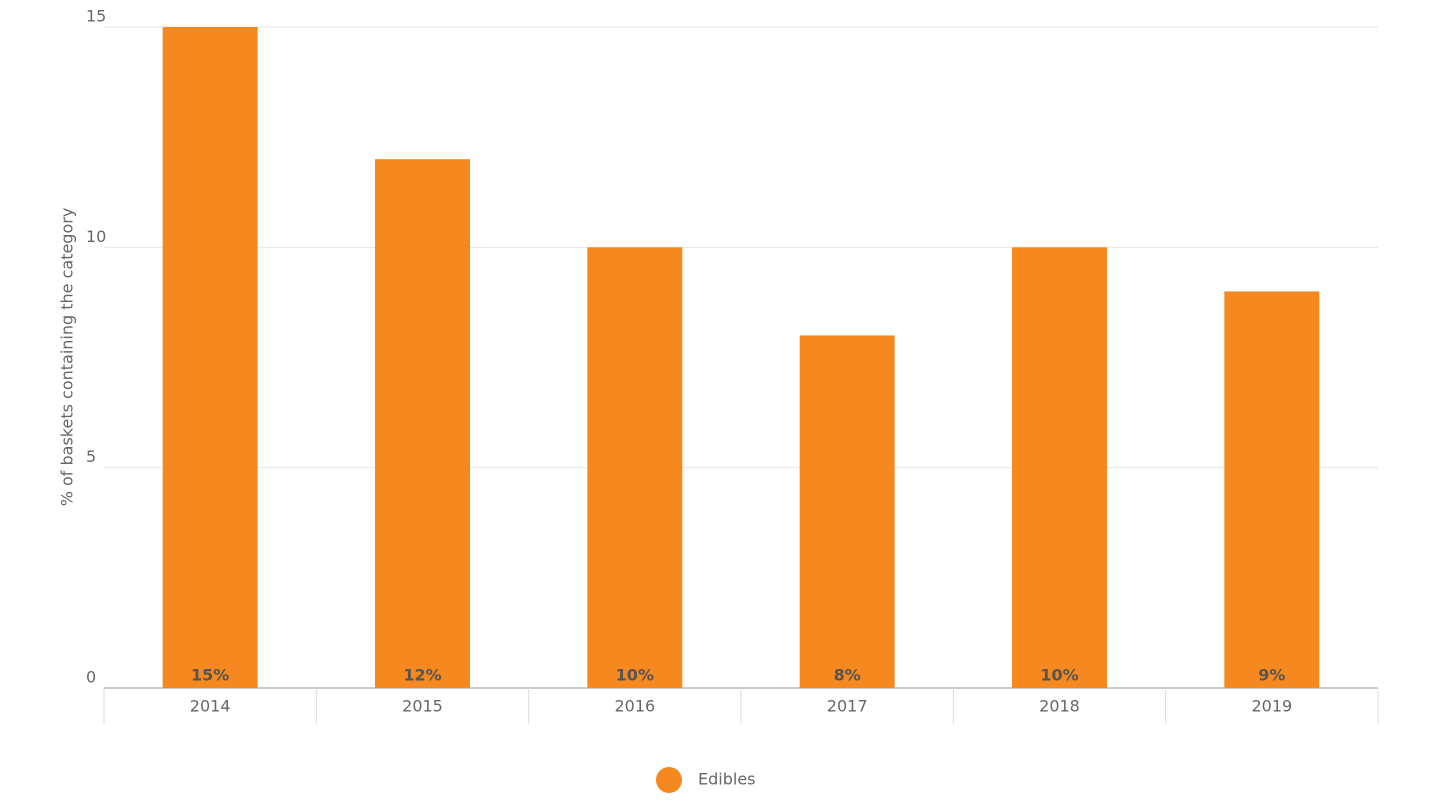 This screenshot has width=1440, height=800. Describe the element at coordinates (1271, 706) in the screenshot. I see `x-tick-label: 2019` at that location.